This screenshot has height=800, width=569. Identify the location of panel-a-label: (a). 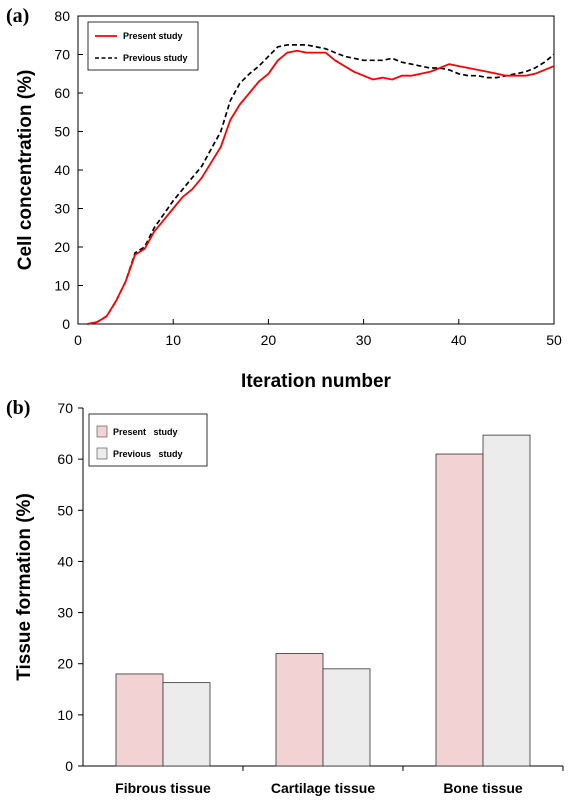
(17, 16).